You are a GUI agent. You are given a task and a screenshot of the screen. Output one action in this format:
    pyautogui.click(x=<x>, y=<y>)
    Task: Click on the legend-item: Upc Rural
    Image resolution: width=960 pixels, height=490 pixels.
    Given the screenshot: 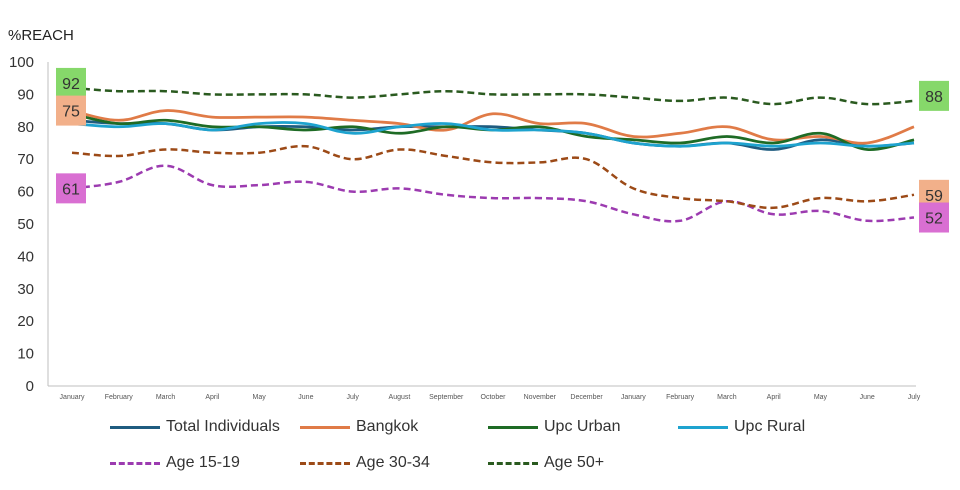 What is the action you would take?
    pyautogui.click(x=741, y=427)
    